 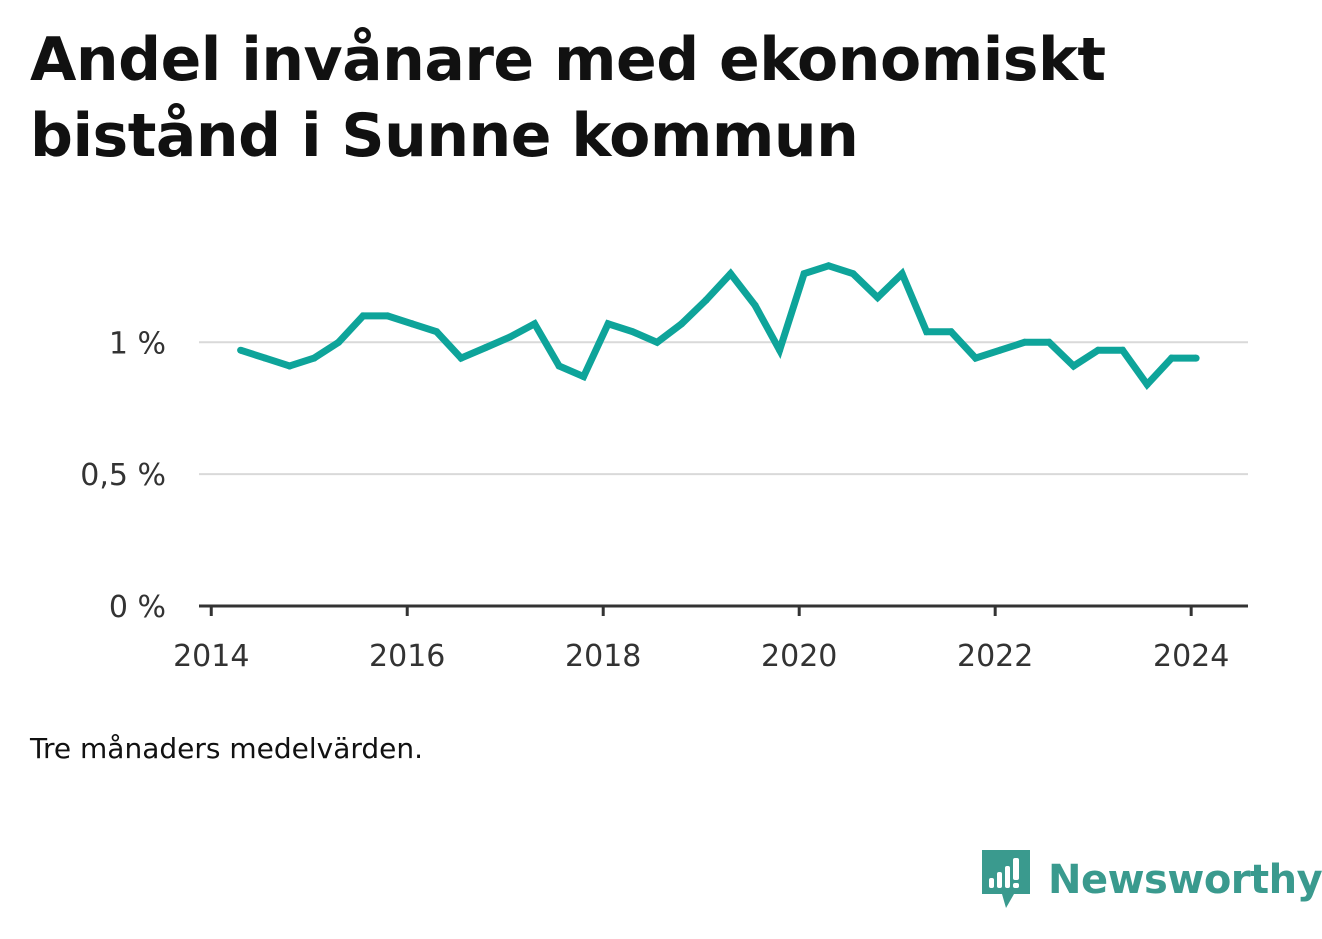 I want to click on brand-logo: Newsworthy, so click(x=1151, y=880).